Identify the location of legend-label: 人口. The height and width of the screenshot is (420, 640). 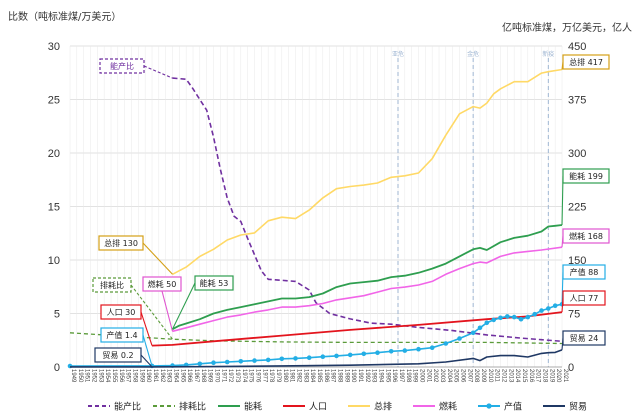
(318, 407).